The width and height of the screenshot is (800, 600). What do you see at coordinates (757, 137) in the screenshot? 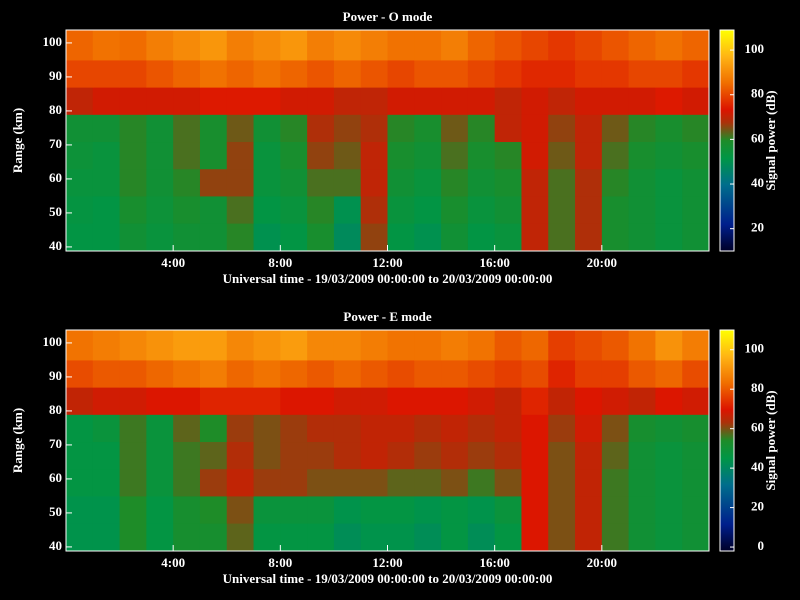
I see `colorbar-tick-label: 60` at bounding box center [757, 137].